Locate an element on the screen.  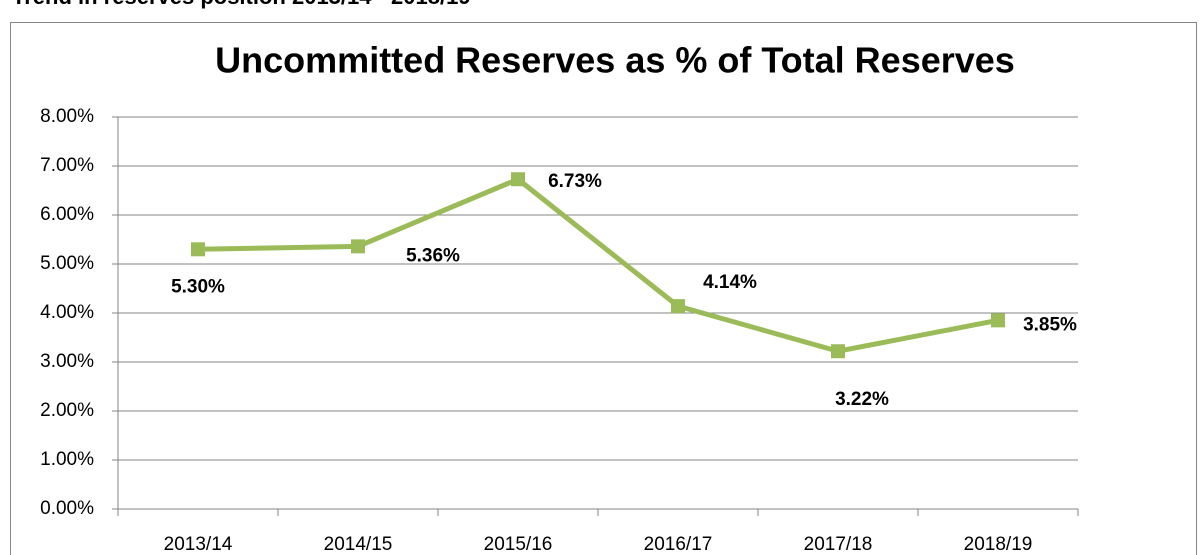
y-tick-label: 4.00% is located at coordinates (67, 312).